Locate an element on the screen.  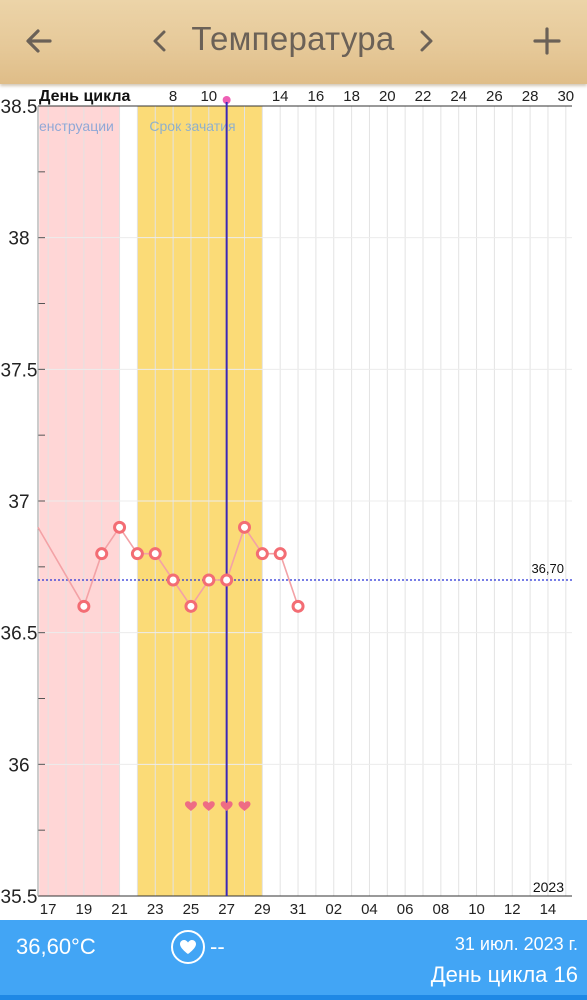
top-tick-label: 14 is located at coordinates (280, 96).